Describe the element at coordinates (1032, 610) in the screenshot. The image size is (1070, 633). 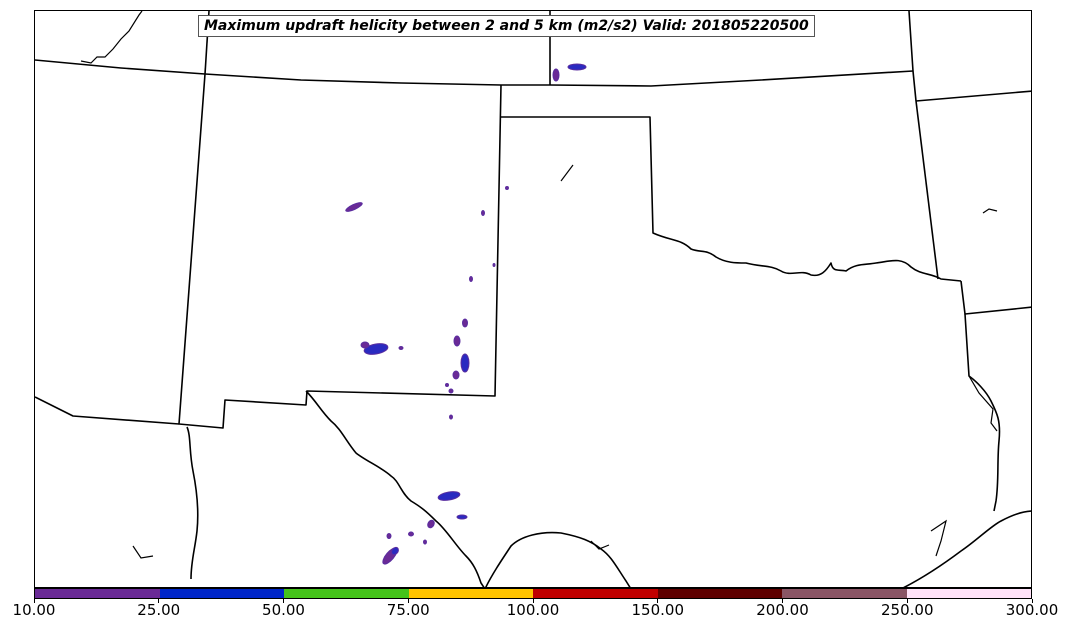
I see `colorbar-tick-label: 300.00` at that location.